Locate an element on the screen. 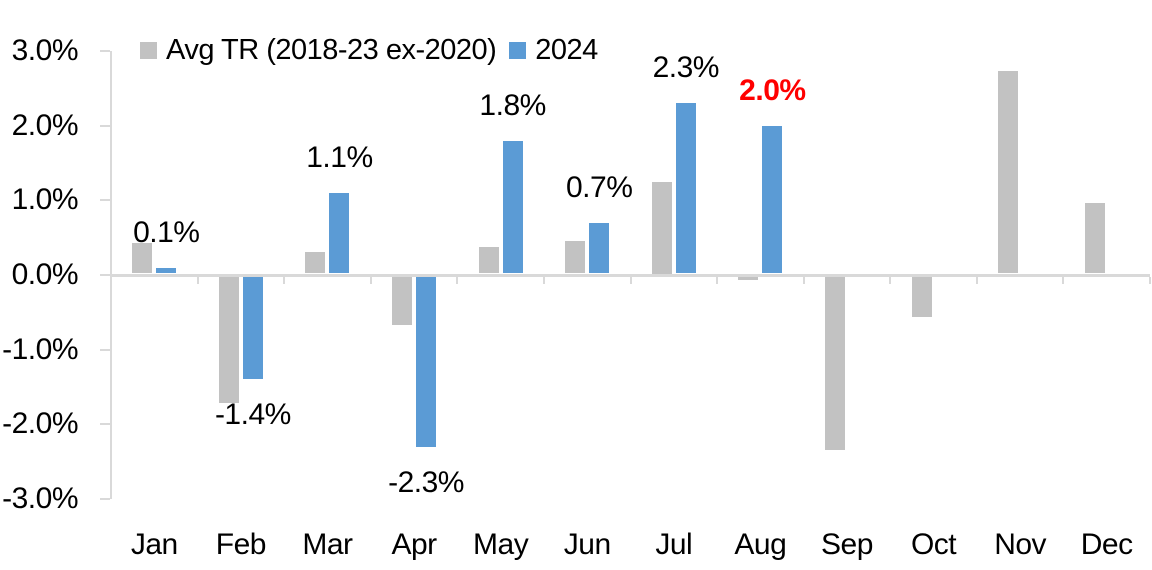  bar-avg-oct is located at coordinates (921, 296).